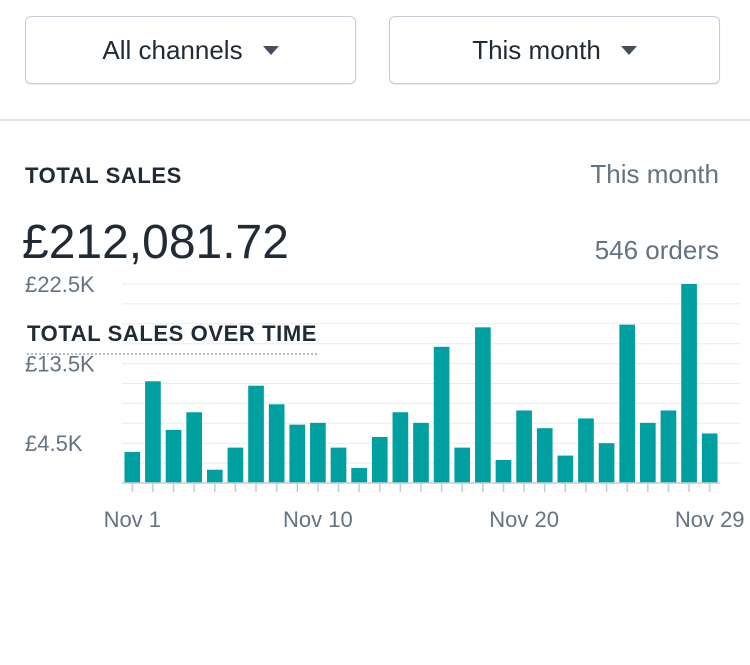 This screenshot has height=665, width=750. Describe the element at coordinates (656, 250) in the screenshot. I see `orders-count: 546 orders` at that location.